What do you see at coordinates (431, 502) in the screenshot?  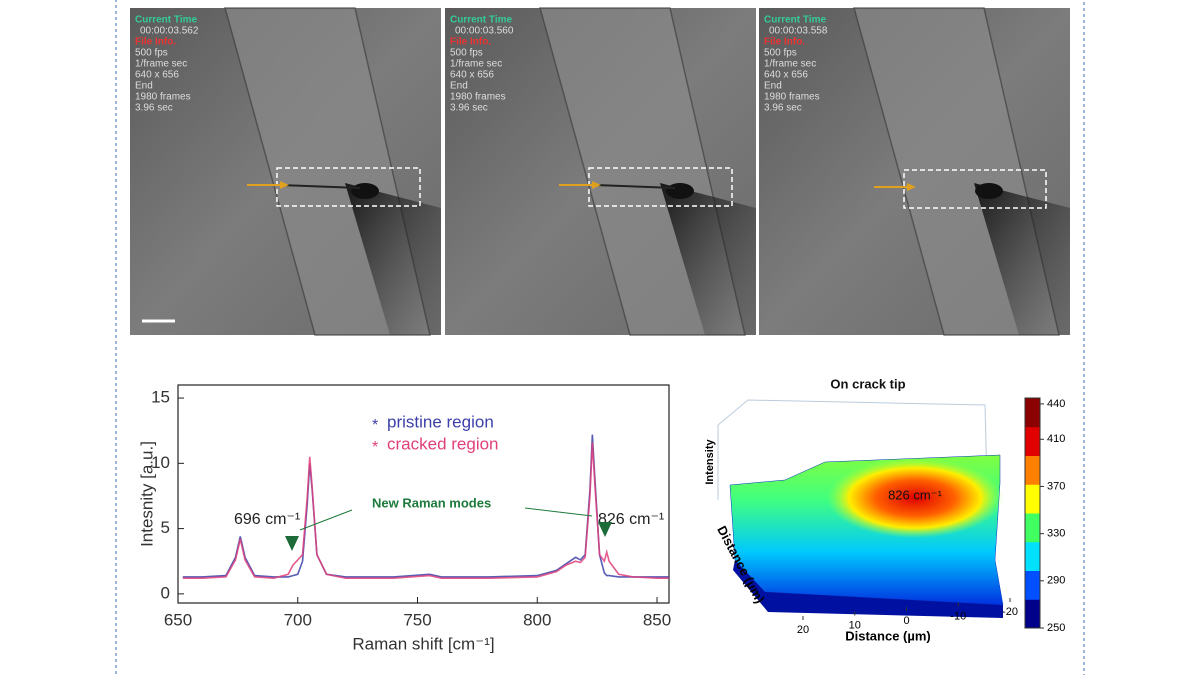 I see `annotation: New Raman modes` at bounding box center [431, 502].